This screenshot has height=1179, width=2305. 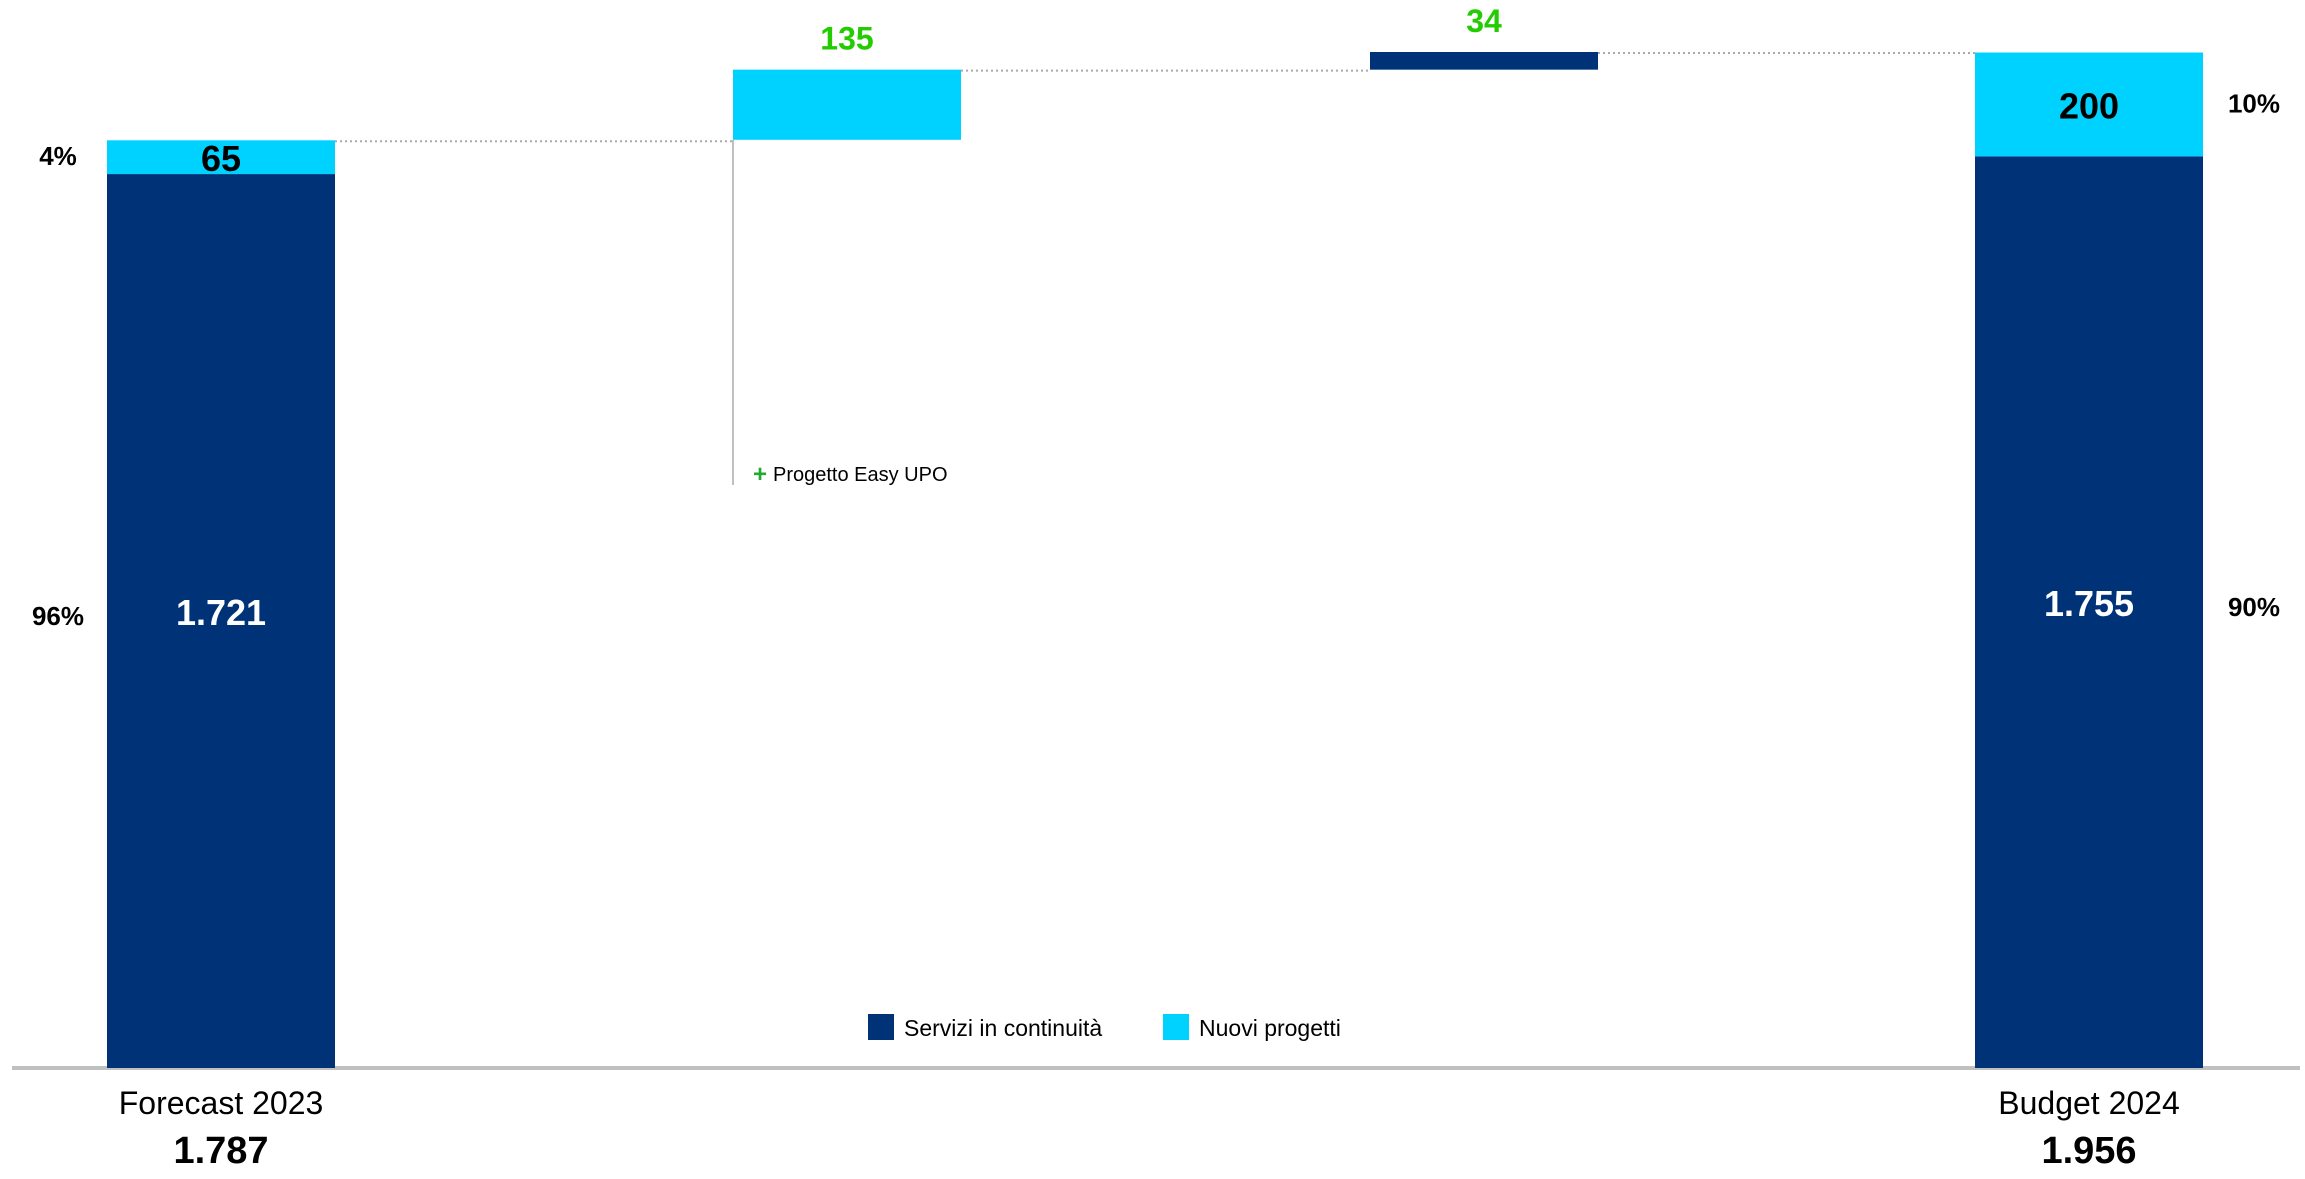 I want to click on bar-1-percent-1: 96%, so click(x=58, y=616).